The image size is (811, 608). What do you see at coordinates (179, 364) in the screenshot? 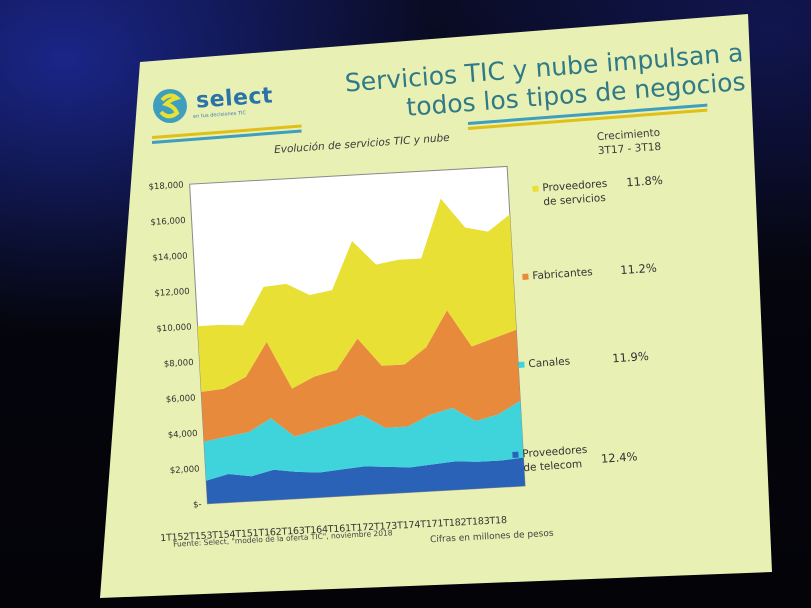
I see `y-tick-label: $8,000` at bounding box center [179, 364].